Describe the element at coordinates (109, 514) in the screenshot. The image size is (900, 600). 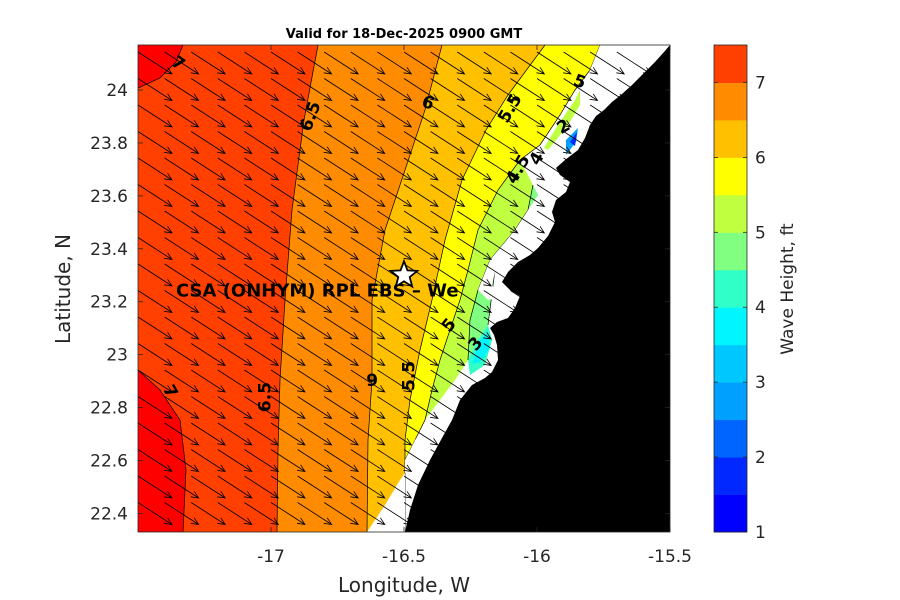
I see `y-tick-label: 22.4` at that location.